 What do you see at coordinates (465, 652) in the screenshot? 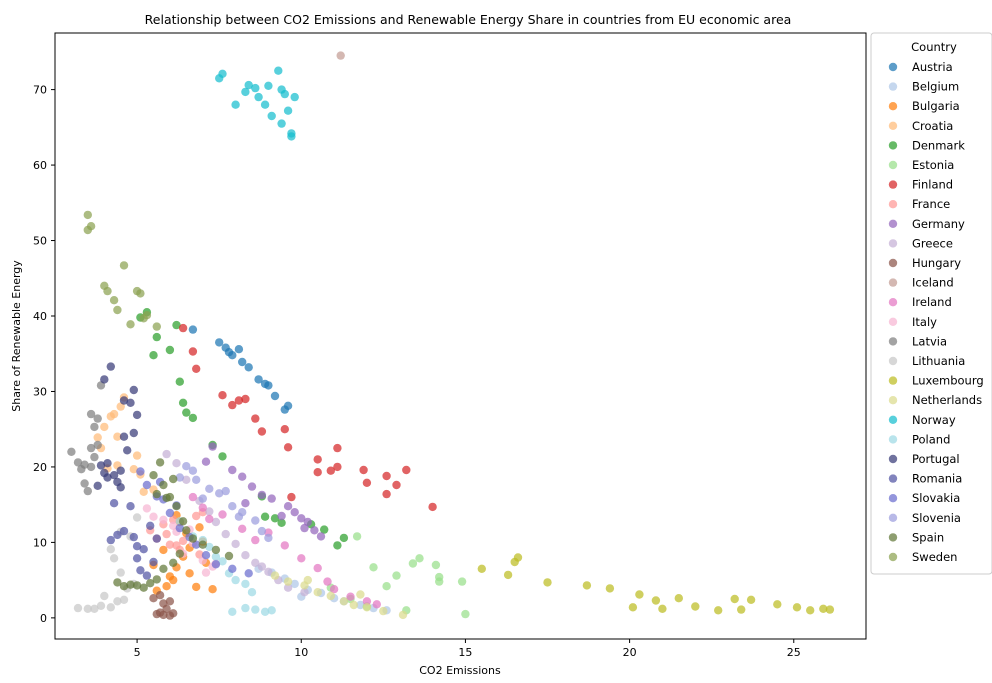
I see `x-tick-label: 15` at bounding box center [465, 652].